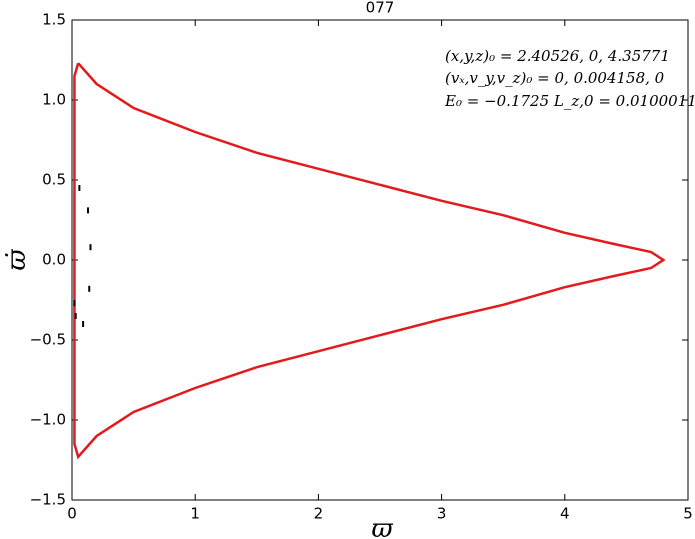 This screenshot has width=695, height=539. Describe the element at coordinates (48, 500) in the screenshot. I see `y-tick-label: −1.5` at that location.